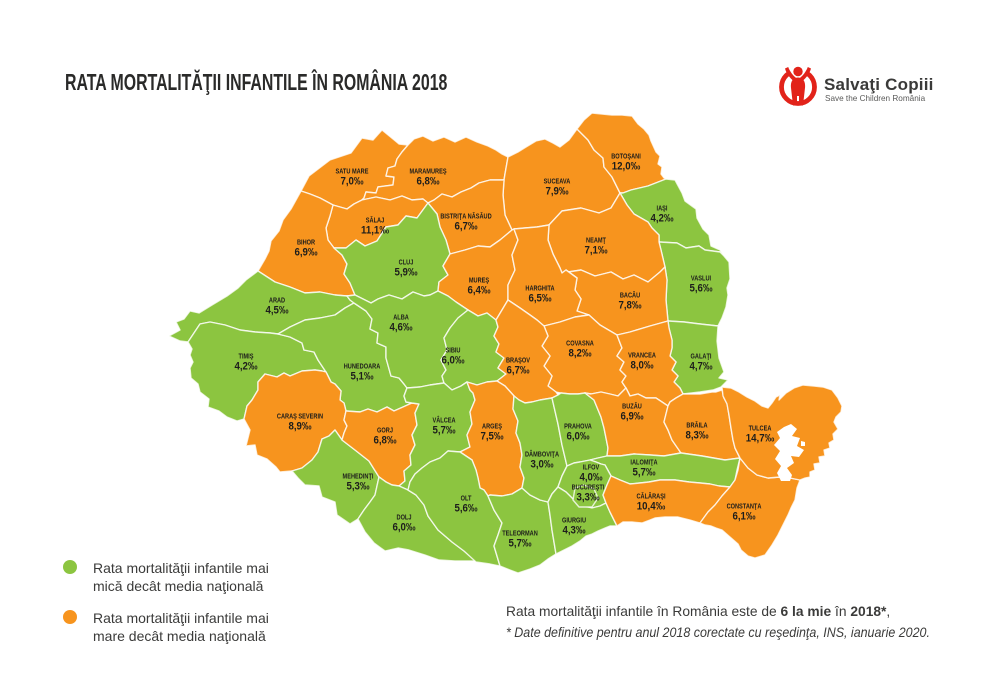 This screenshot has height=688, width=1000. What do you see at coordinates (580, 344) in the screenshot?
I see `svg-text: COVASNA` at bounding box center [580, 344].